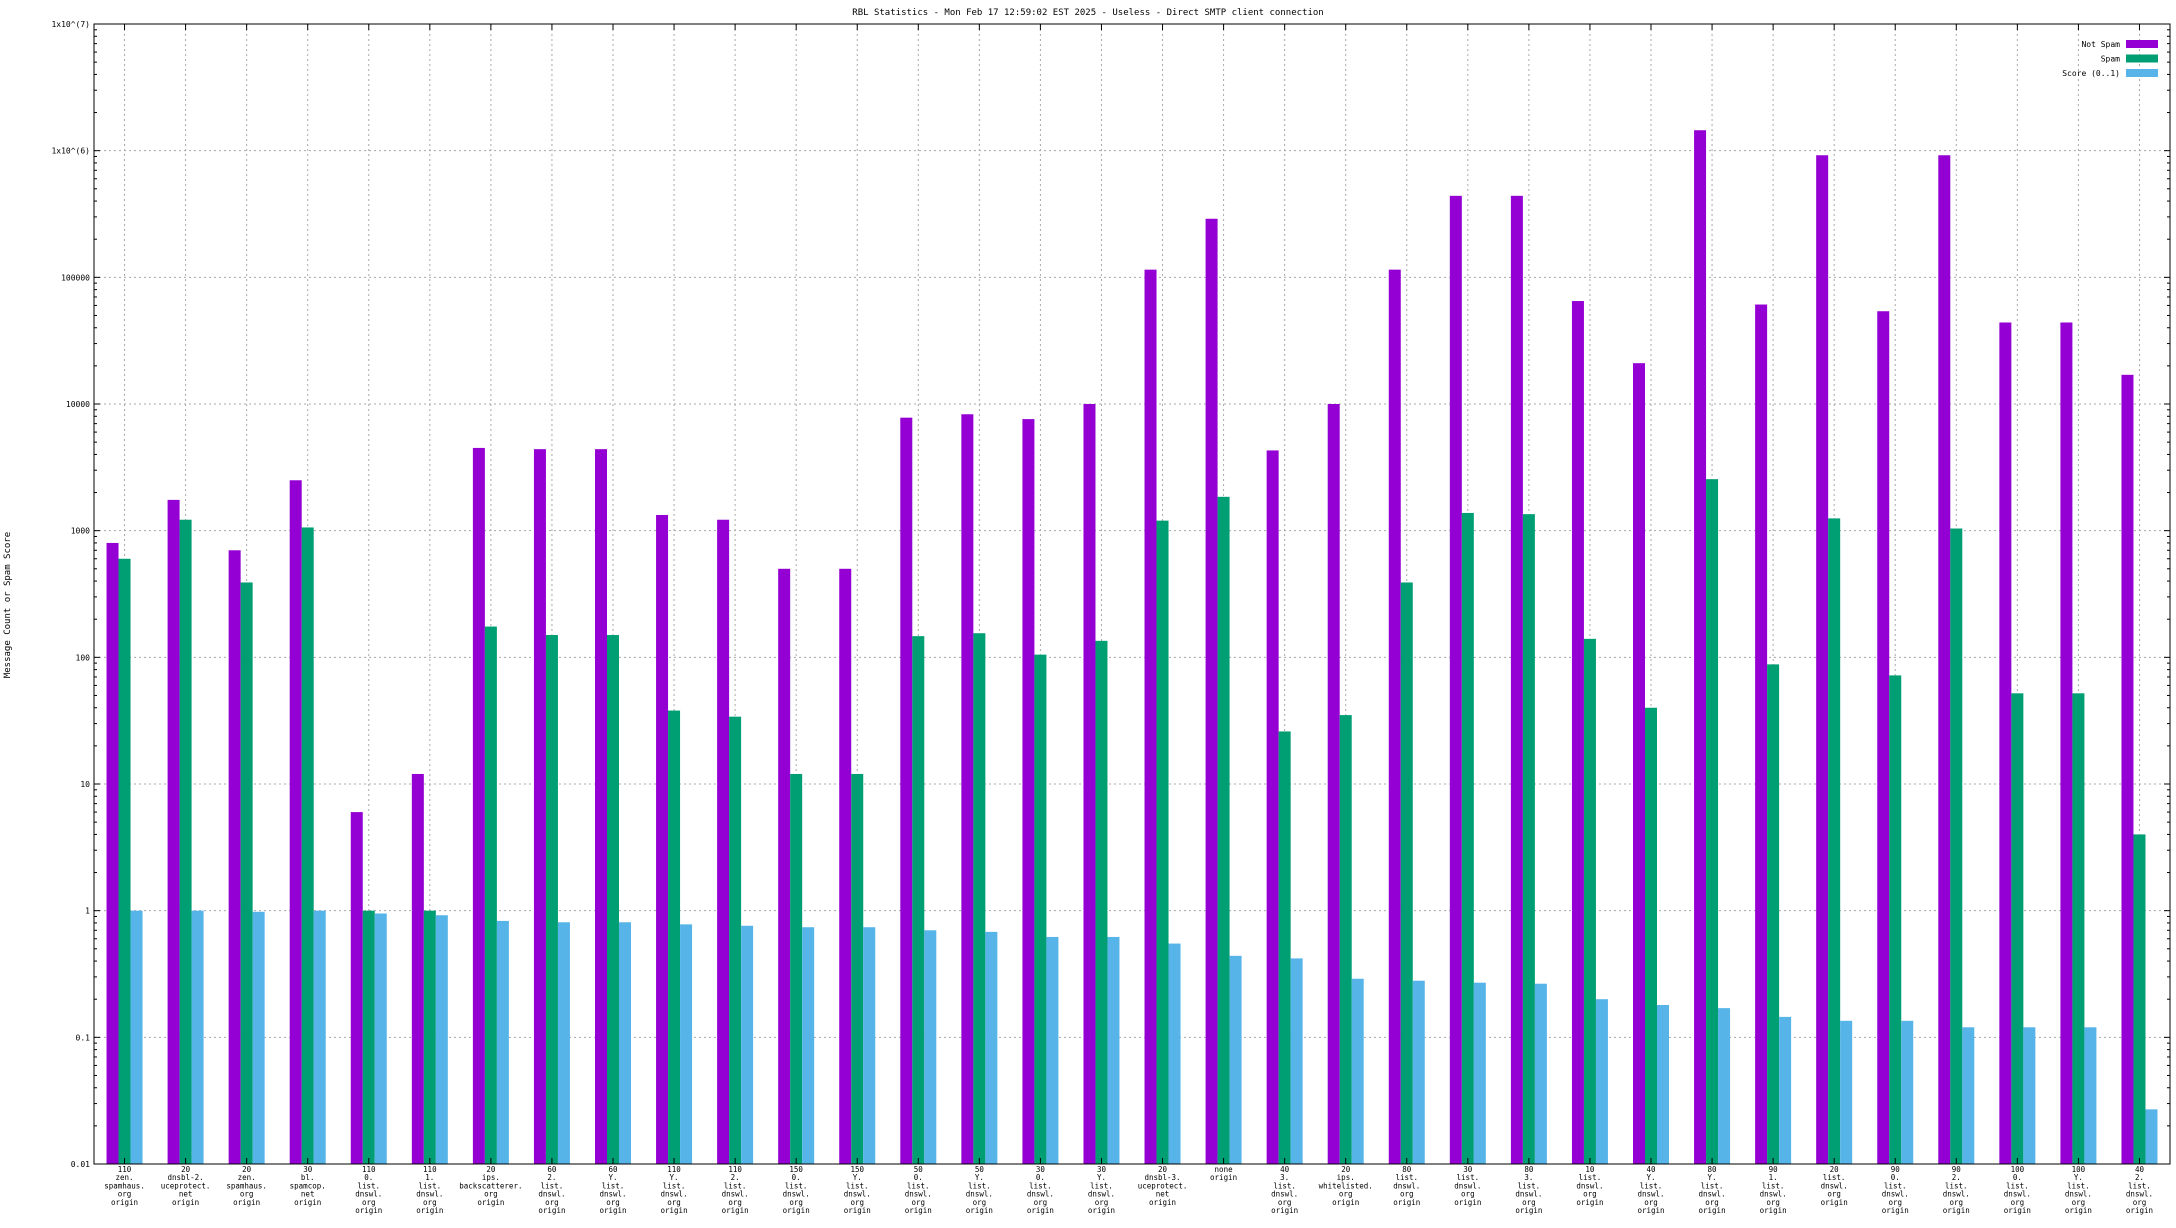  Describe the element at coordinates (83, 1037) in the screenshot. I see `y-tick-label: 0.1` at that location.